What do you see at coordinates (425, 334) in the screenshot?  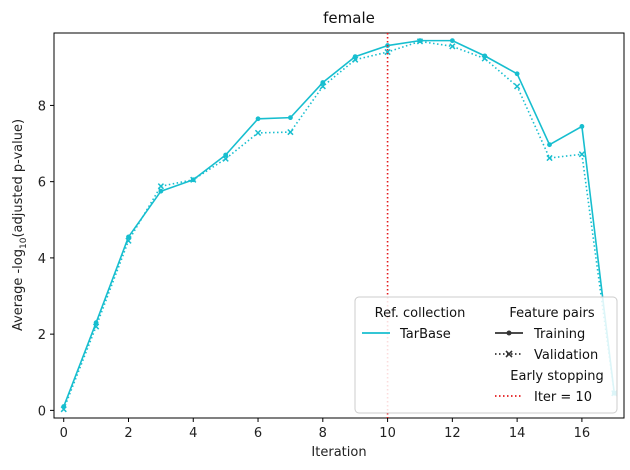 I see `legend-tarbase-label: TarBase` at bounding box center [425, 334].